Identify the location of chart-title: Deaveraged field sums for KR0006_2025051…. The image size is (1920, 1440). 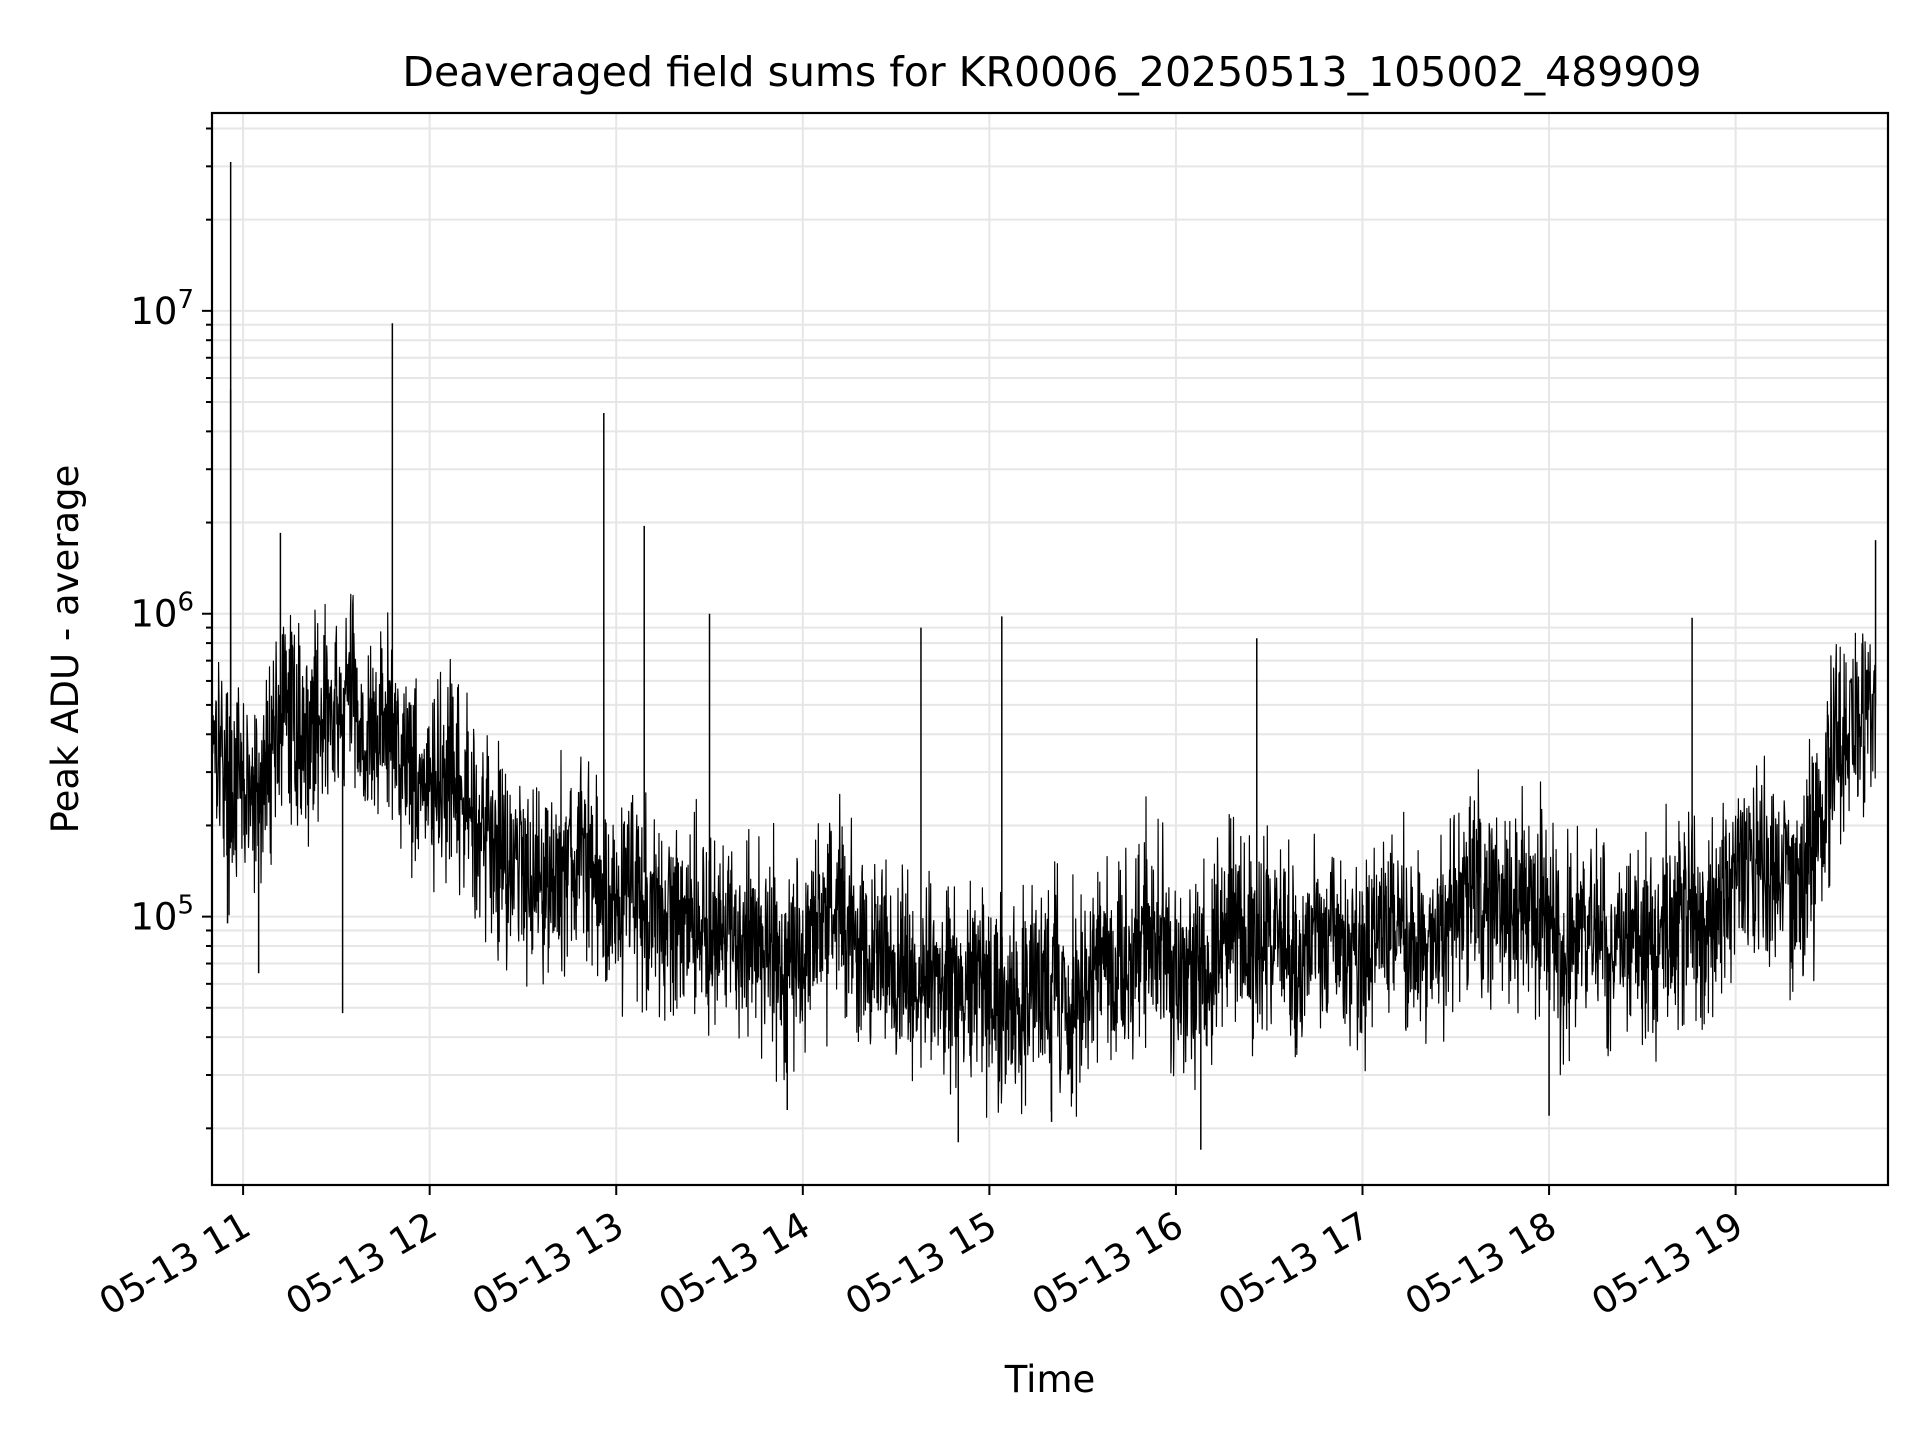
(1051, 72).